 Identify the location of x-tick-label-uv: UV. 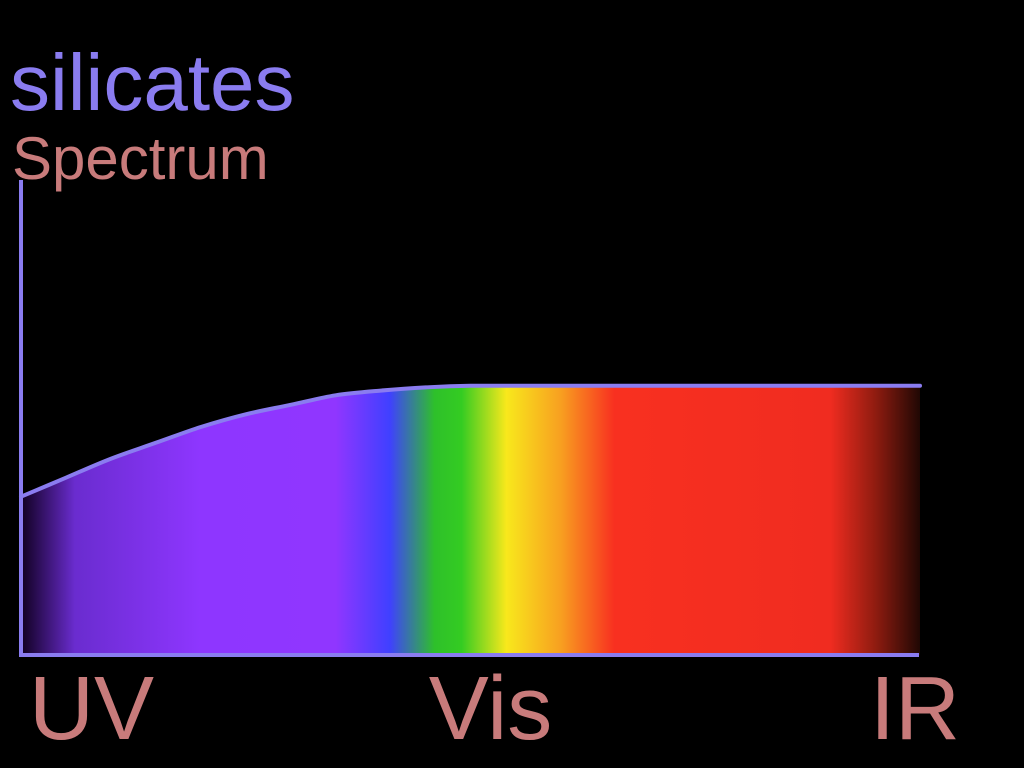
(91, 709).